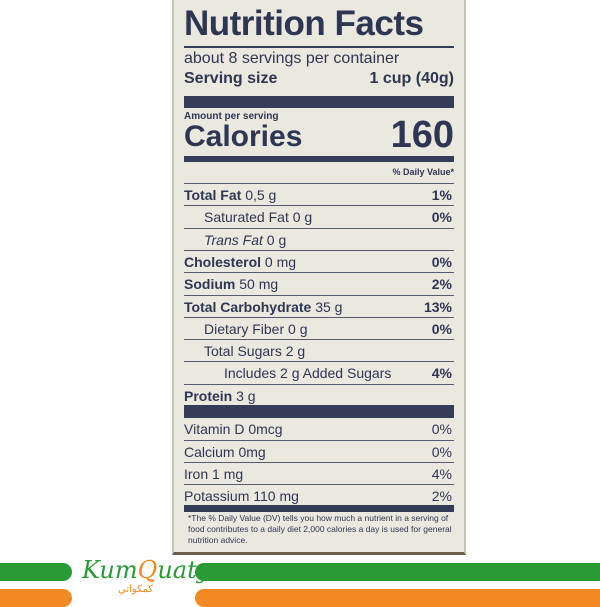  Describe the element at coordinates (441, 284) in the screenshot. I see `nutrient-dv: 2%` at that location.